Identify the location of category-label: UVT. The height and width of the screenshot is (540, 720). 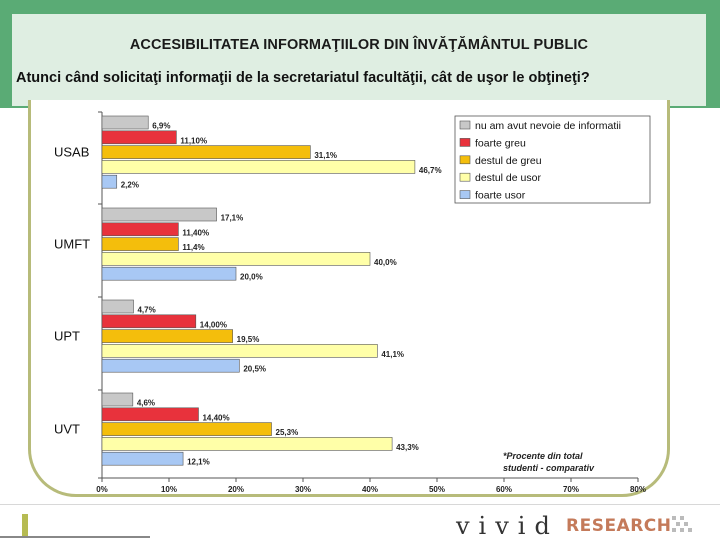
(67, 429).